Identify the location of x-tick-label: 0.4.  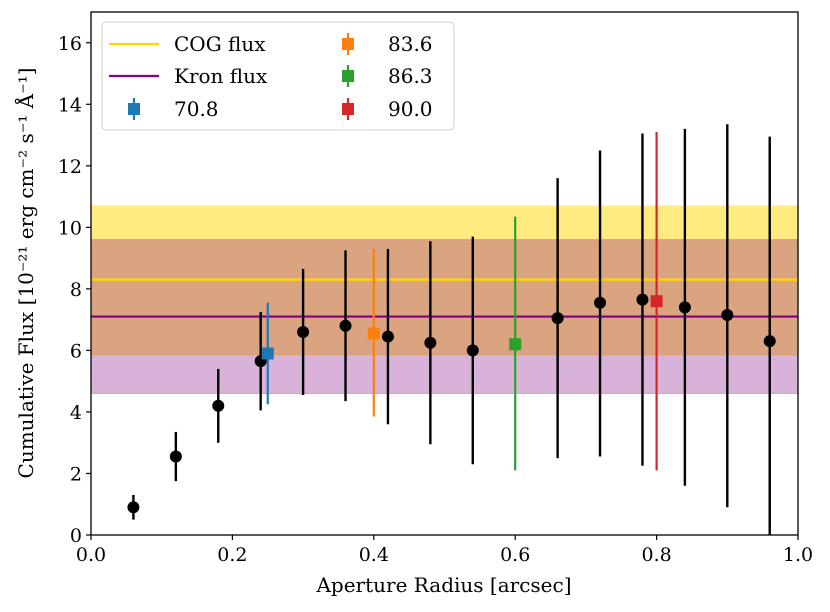
(374, 555).